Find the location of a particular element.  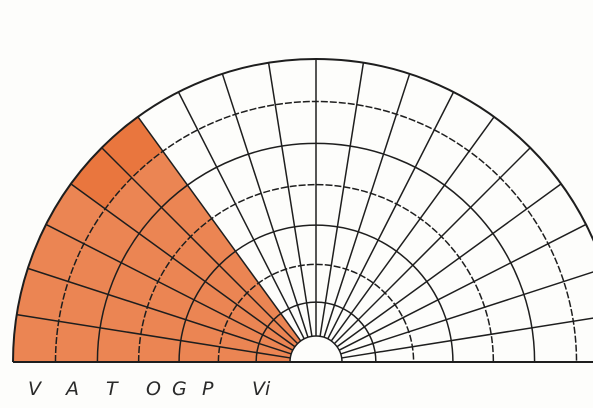

label-g: G is located at coordinates (179, 389).